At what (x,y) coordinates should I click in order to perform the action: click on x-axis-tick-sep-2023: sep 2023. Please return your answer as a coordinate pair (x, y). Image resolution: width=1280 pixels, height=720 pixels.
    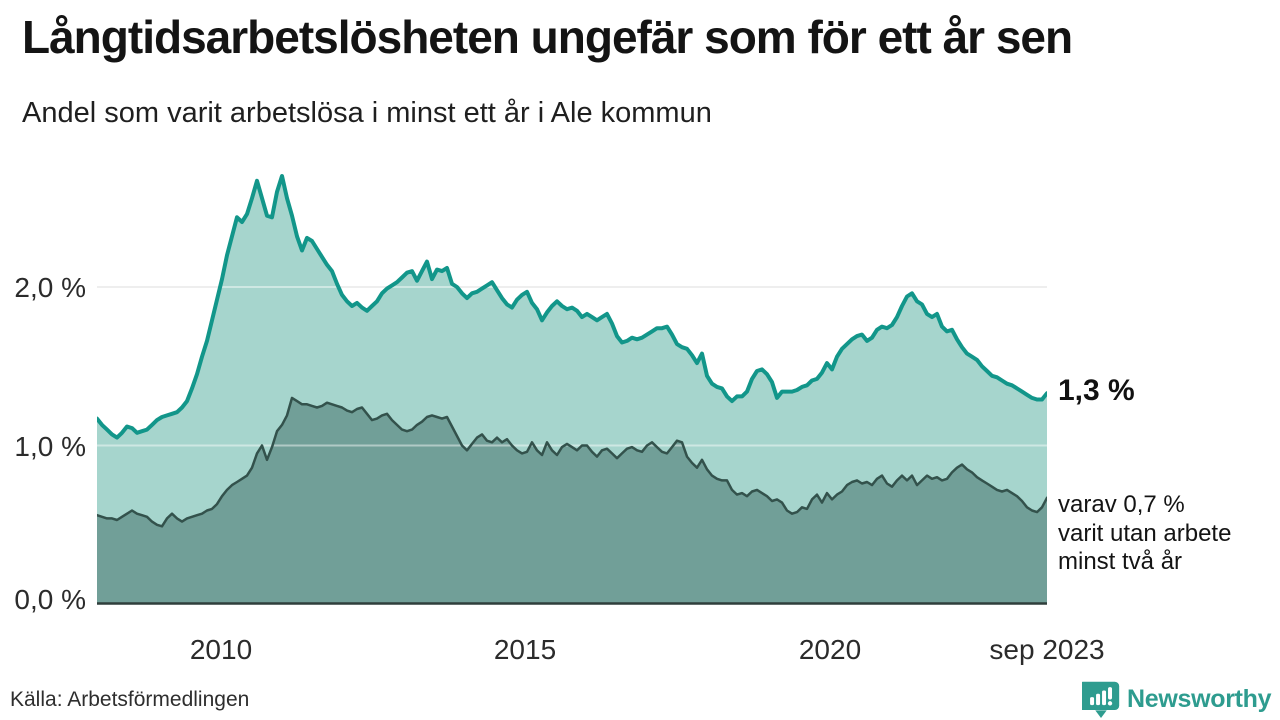
    Looking at the image, I should click on (1047, 649).